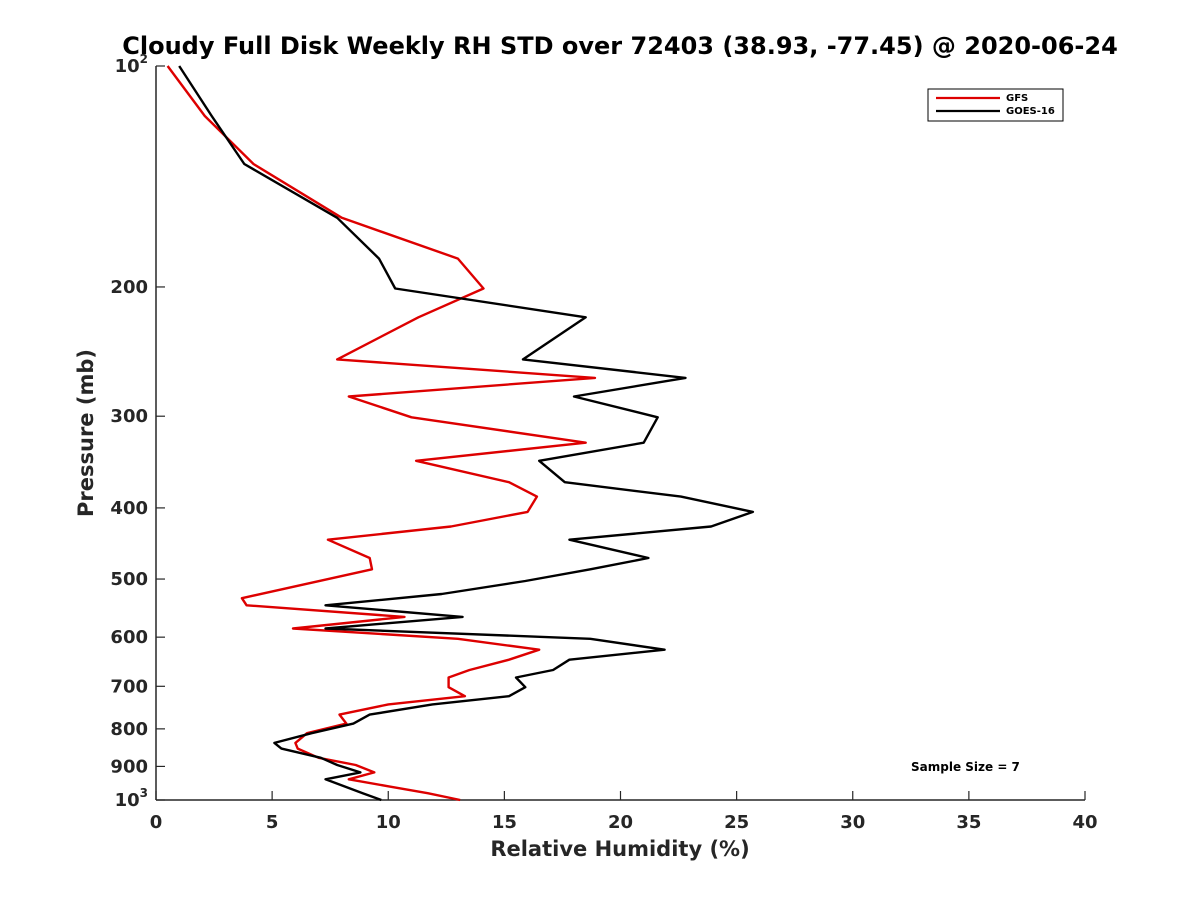 The width and height of the screenshot is (1200, 900). I want to click on x-tick-label: 40, so click(1084, 822).